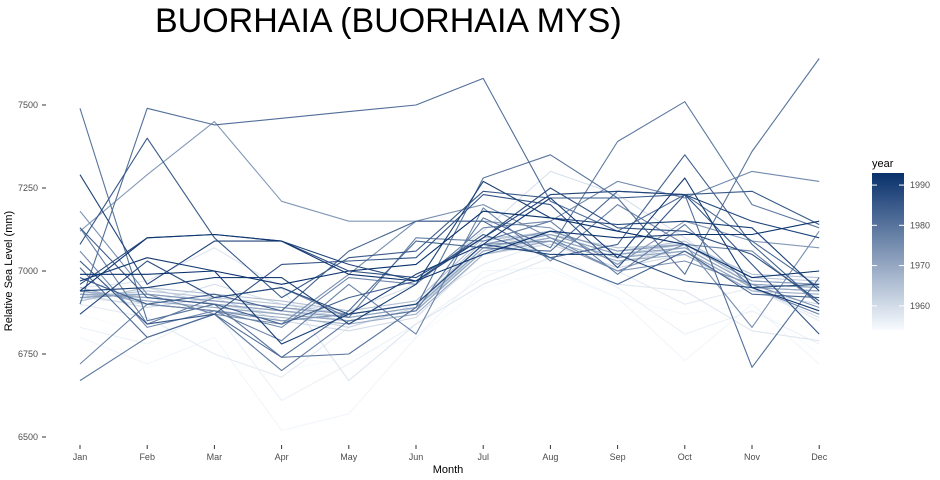 The width and height of the screenshot is (940, 480). I want to click on y-tick-label: 6750, so click(28, 354).